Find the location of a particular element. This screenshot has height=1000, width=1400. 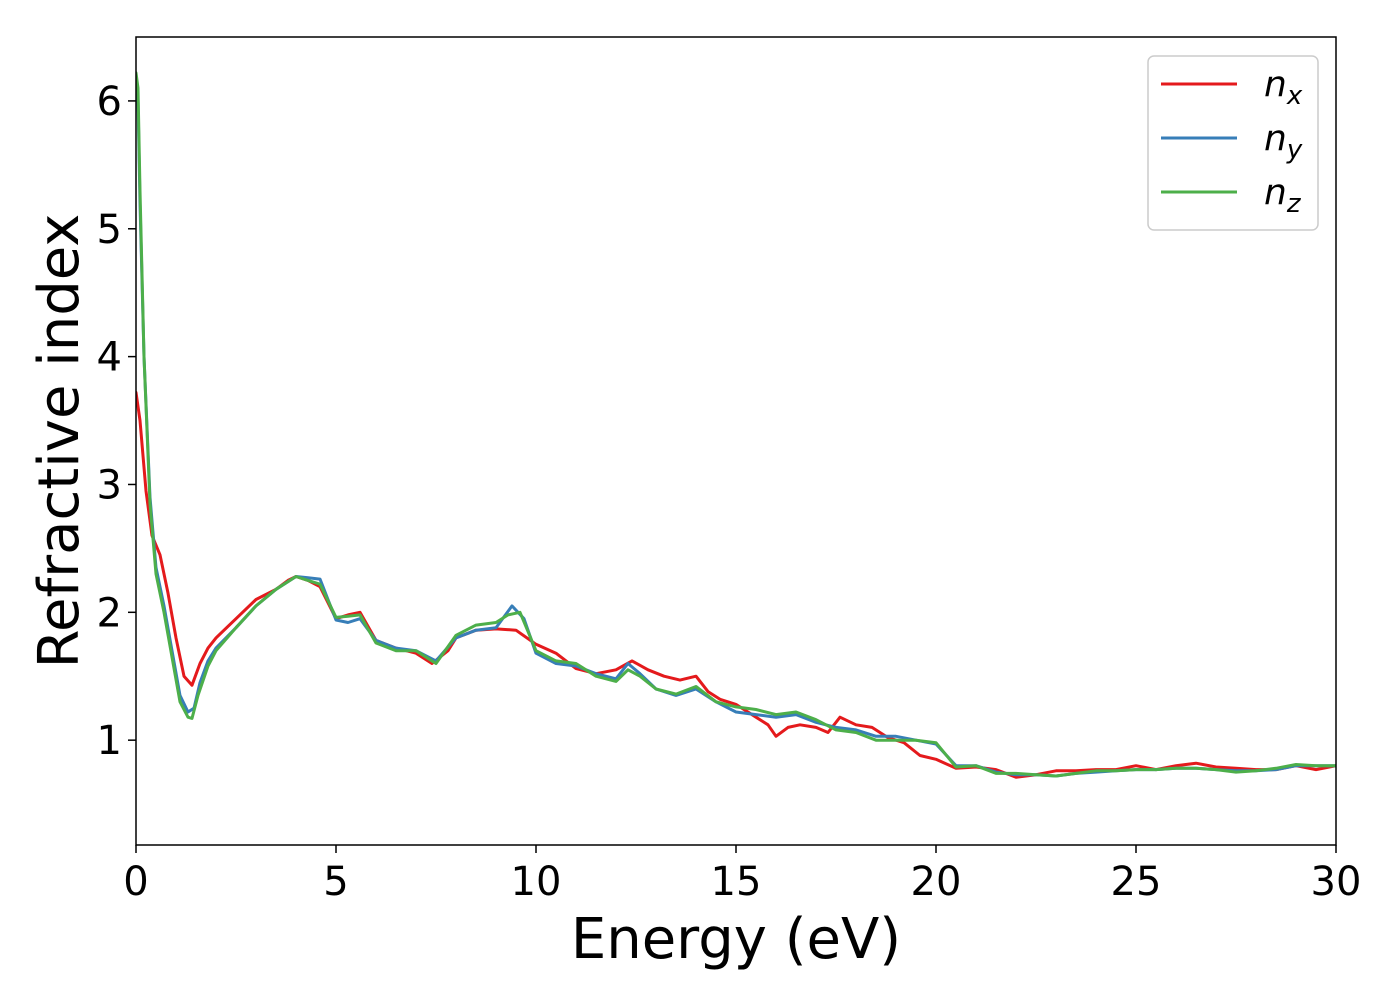

legend-label-nx: nx is located at coordinates (1283, 87).